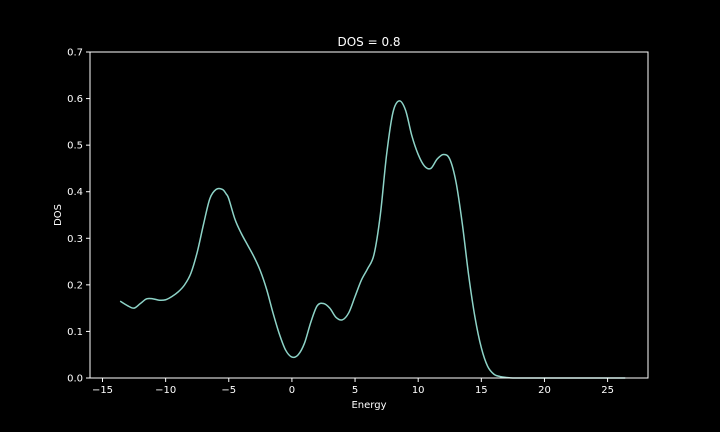 Image resolution: width=720 pixels, height=432 pixels. What do you see at coordinates (165, 390) in the screenshot?
I see `x-tick-label: −10` at bounding box center [165, 390].